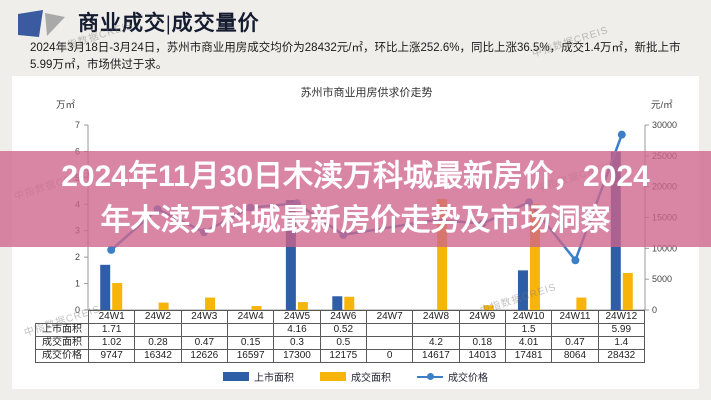  I want to click on table-header-cell: 24W3, so click(204, 317).